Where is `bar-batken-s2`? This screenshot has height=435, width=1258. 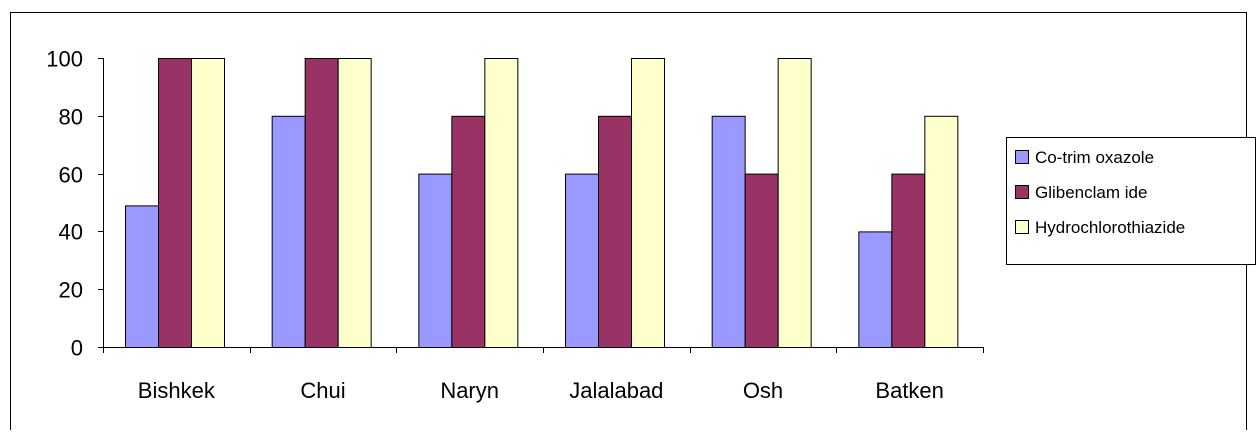
bar-batken-s2 is located at coordinates (908, 260).